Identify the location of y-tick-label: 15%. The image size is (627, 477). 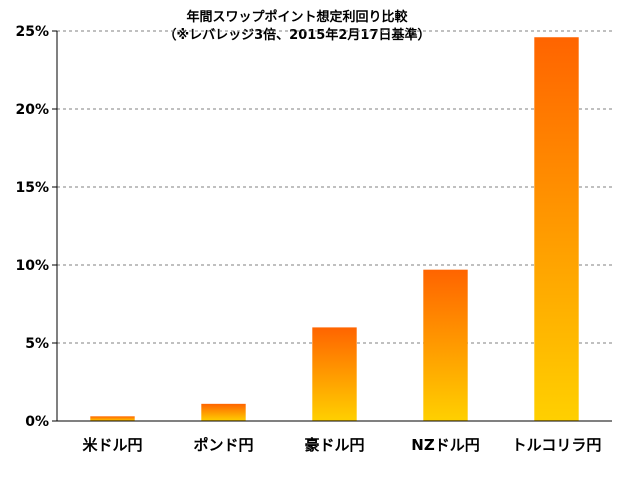
(32, 188).